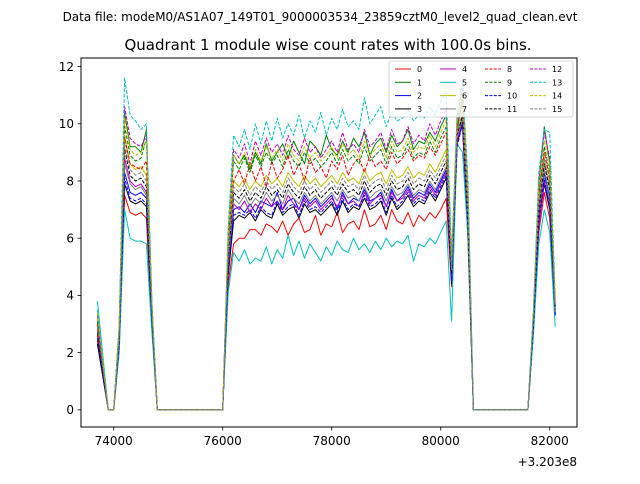 This screenshot has width=640, height=484. I want to click on legend-label-11: 11, so click(512, 109).